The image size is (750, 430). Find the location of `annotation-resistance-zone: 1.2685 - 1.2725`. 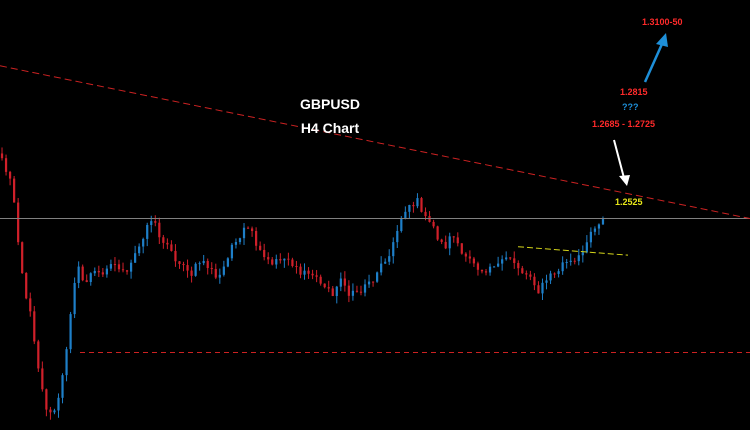

annotation-resistance-zone: 1.2685 - 1.2725 is located at coordinates (624, 124).